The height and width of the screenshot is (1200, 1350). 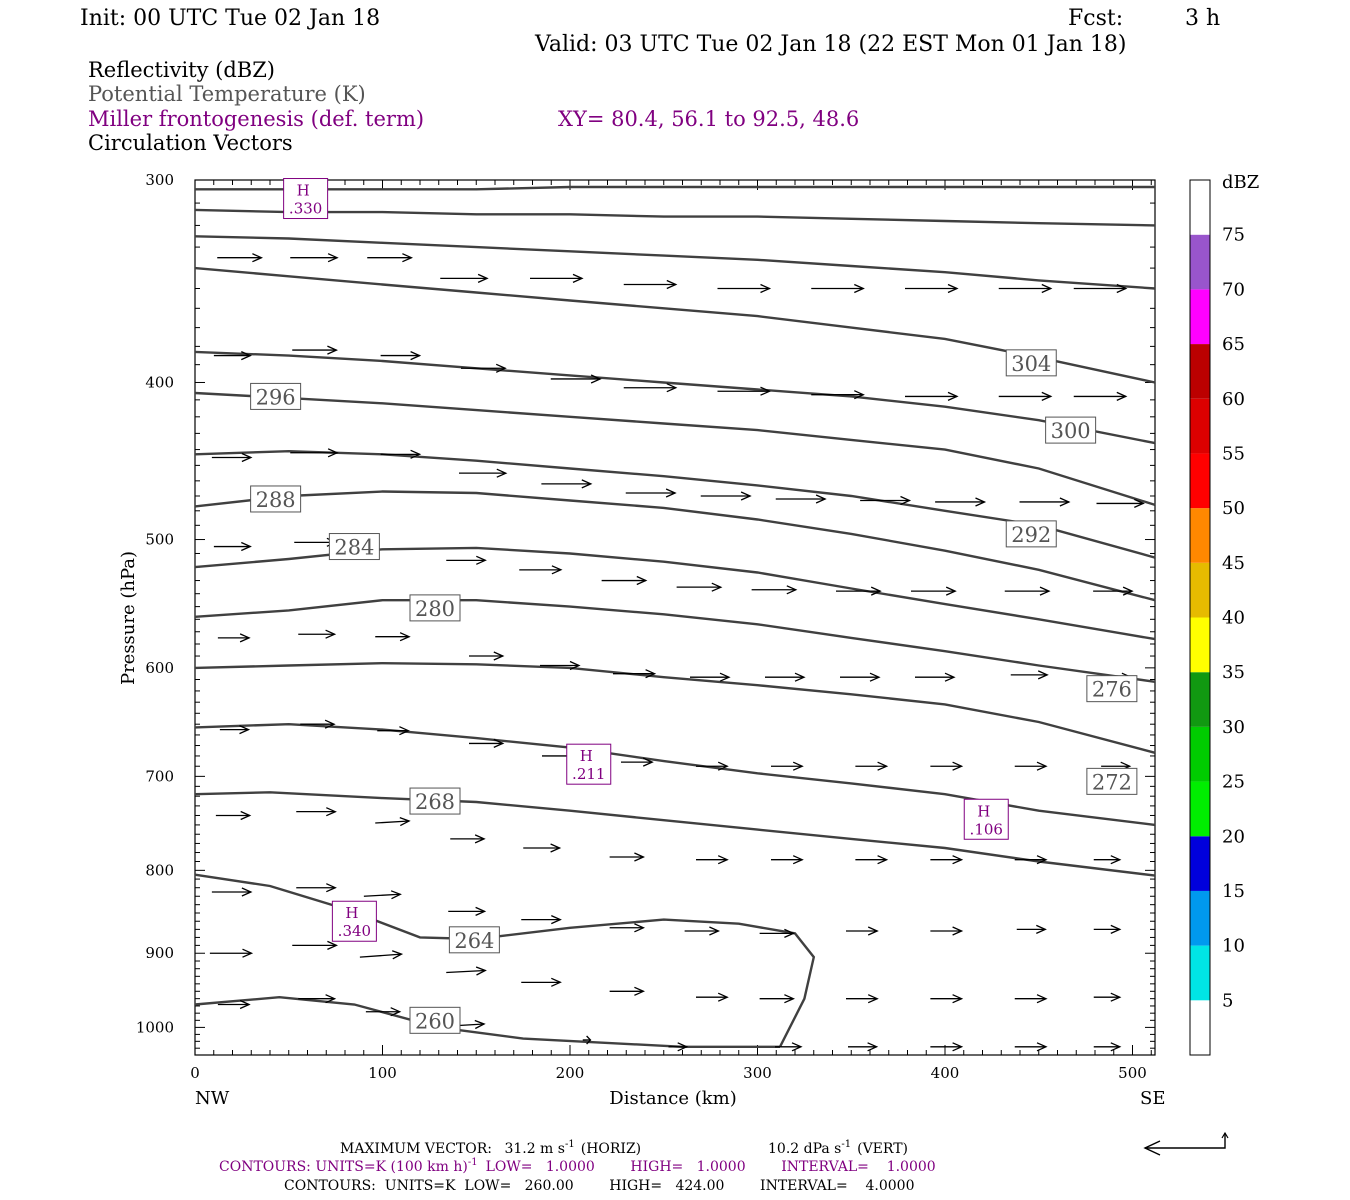 I want to click on x-tick-label: 300, so click(x=757, y=1073).